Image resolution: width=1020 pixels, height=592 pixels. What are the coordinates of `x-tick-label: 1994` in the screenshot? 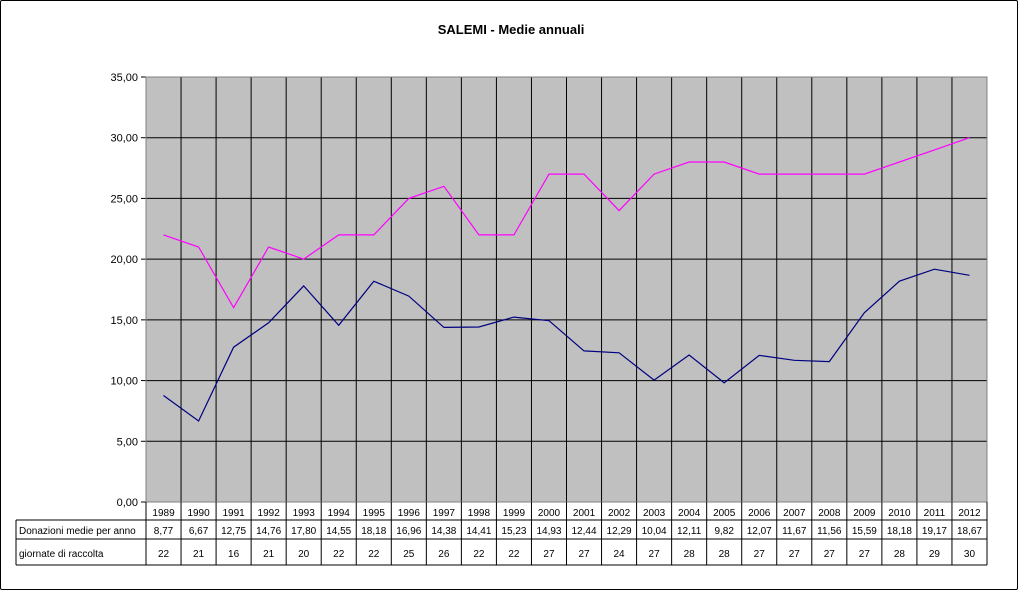 It's located at (339, 513).